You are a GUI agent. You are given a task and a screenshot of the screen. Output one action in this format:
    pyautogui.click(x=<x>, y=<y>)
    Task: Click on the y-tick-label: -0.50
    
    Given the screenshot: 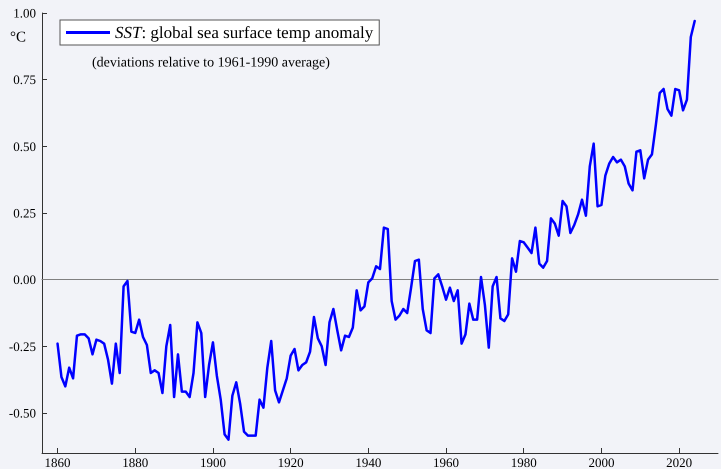 What is the action you would take?
    pyautogui.click(x=22, y=413)
    